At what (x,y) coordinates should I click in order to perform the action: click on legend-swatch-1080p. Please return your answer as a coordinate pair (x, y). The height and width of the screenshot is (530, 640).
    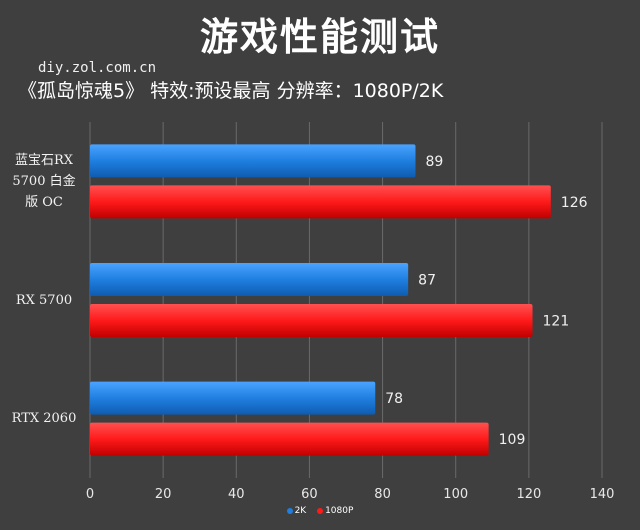
    Looking at the image, I should click on (320, 510).